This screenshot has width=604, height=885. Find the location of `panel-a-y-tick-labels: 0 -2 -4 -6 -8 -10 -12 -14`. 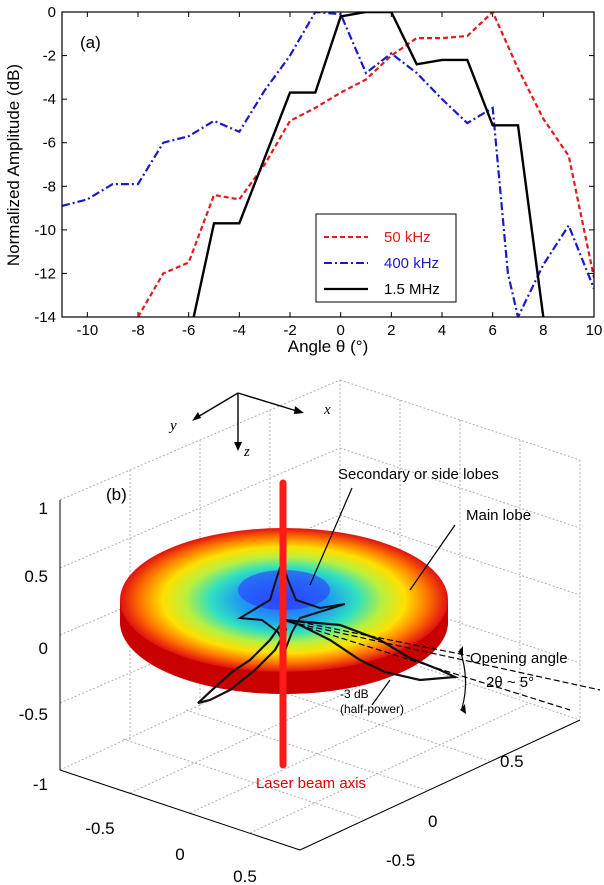

panel-a-y-tick-labels: 0 -2 -4 -6 -8 -10 -12 -14 is located at coordinates (45, 165).